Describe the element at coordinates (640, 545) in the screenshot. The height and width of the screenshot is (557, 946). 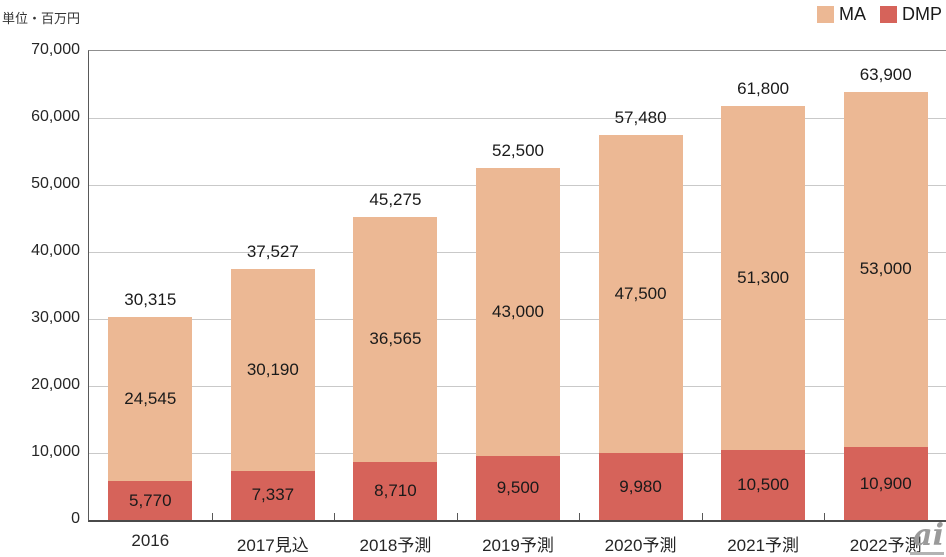
I see `x-category-label: 2020予測` at that location.